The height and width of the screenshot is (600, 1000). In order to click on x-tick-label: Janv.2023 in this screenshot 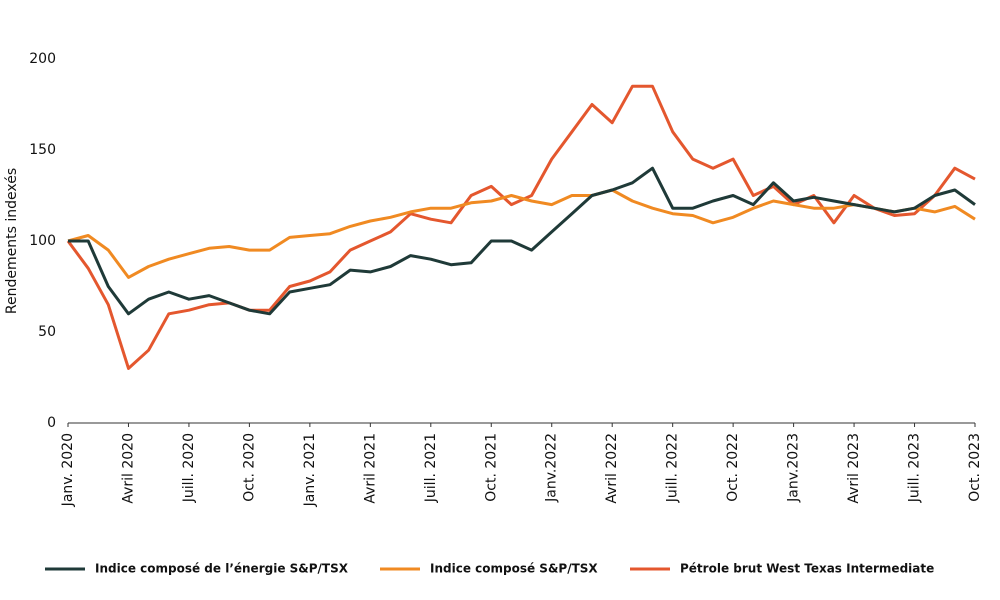, I will do `click(794, 468)`.